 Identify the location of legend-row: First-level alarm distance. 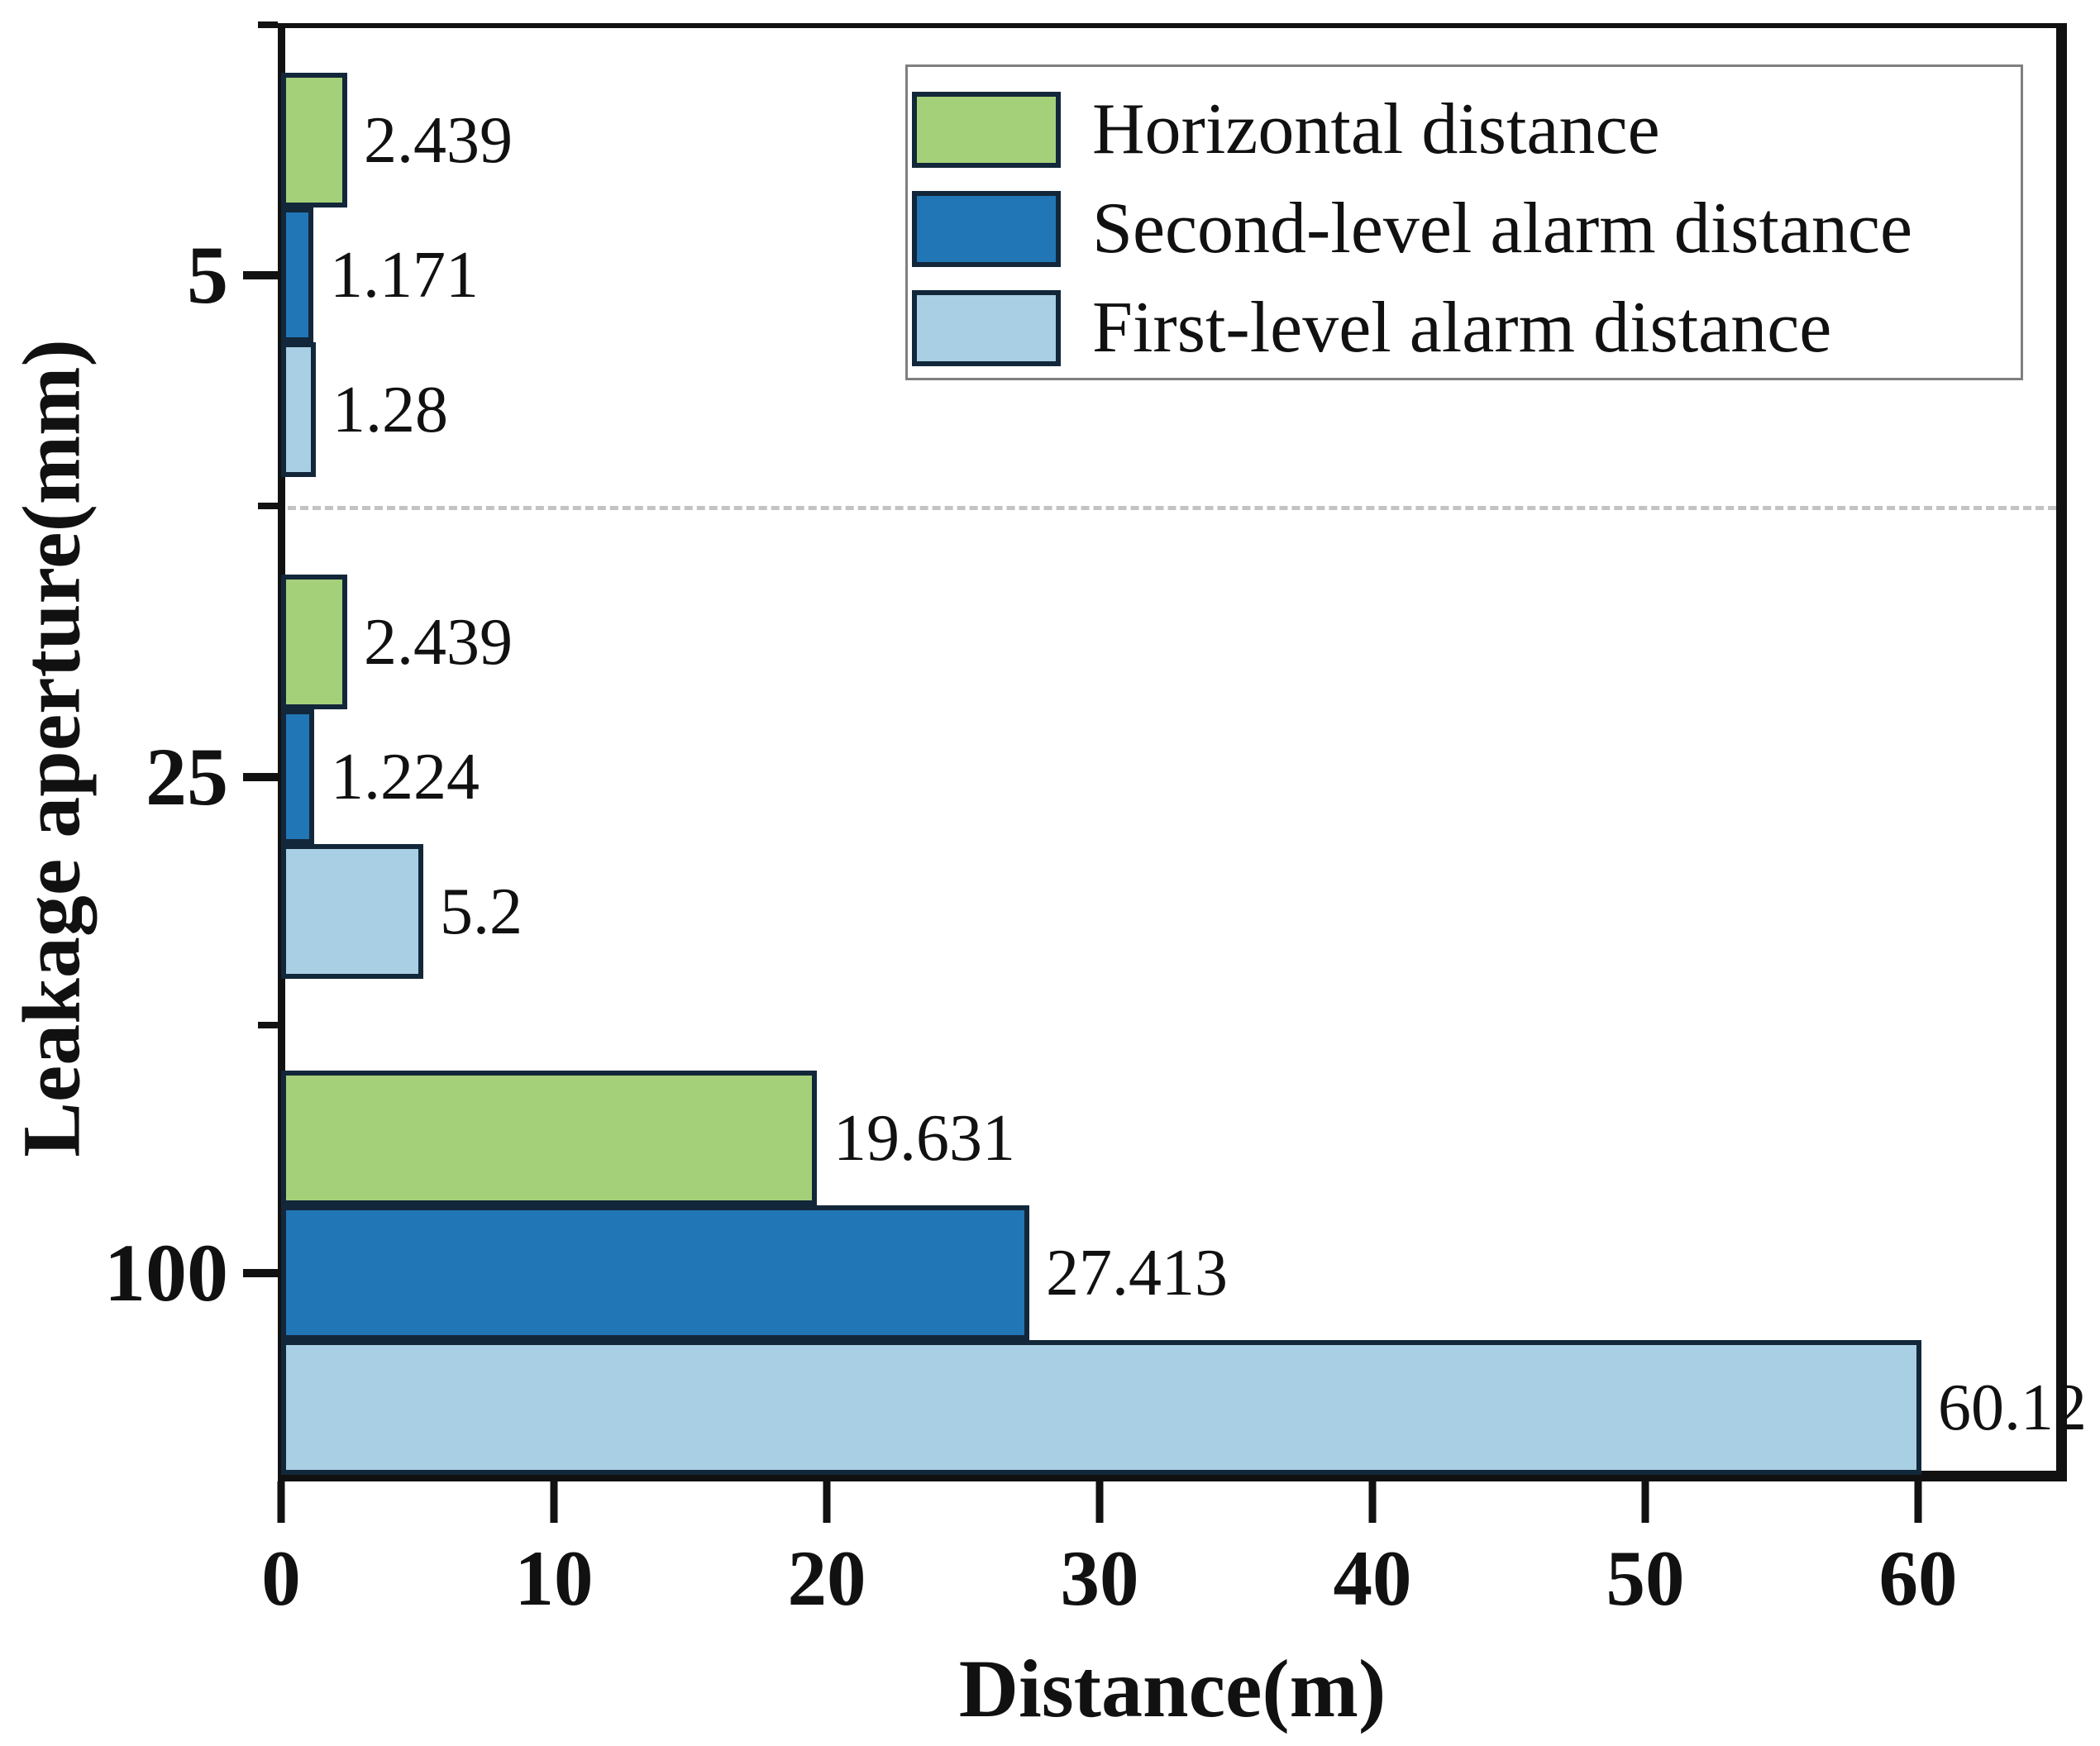
(1464, 328).